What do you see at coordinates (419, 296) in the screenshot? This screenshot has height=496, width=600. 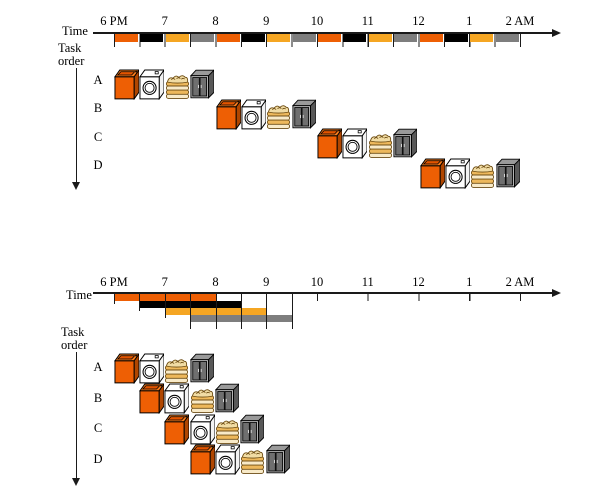 I see `hour-ticks` at bounding box center [419, 296].